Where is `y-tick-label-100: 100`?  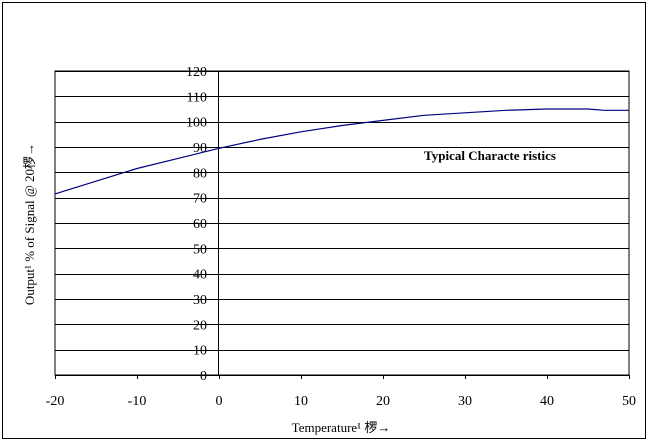 y-tick-label-100: 100 is located at coordinates (196, 123).